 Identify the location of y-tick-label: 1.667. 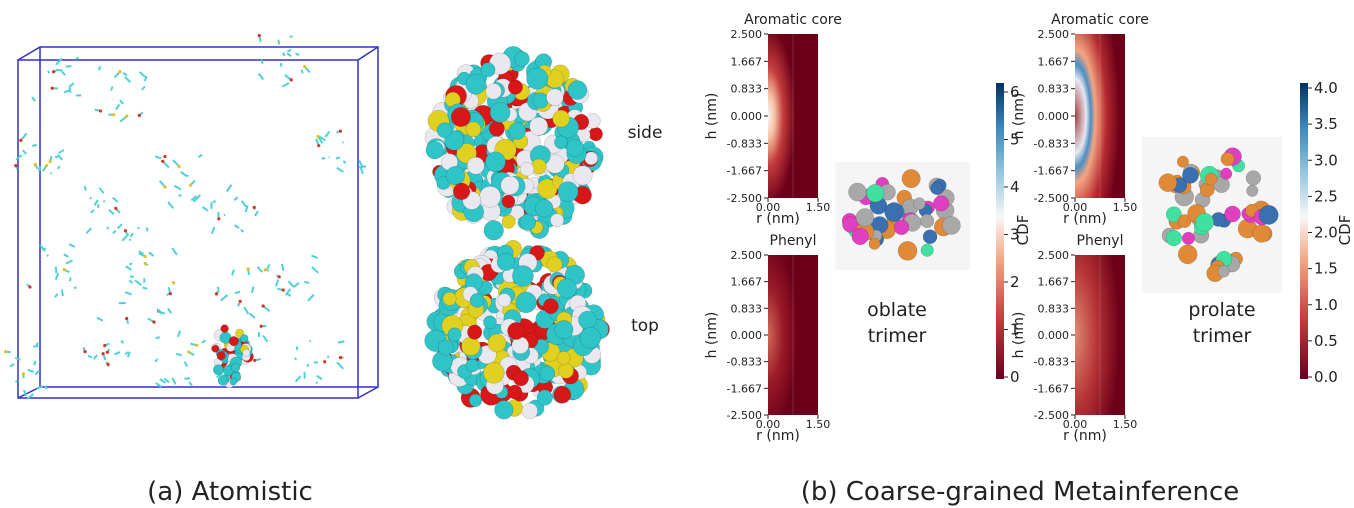
(747, 61).